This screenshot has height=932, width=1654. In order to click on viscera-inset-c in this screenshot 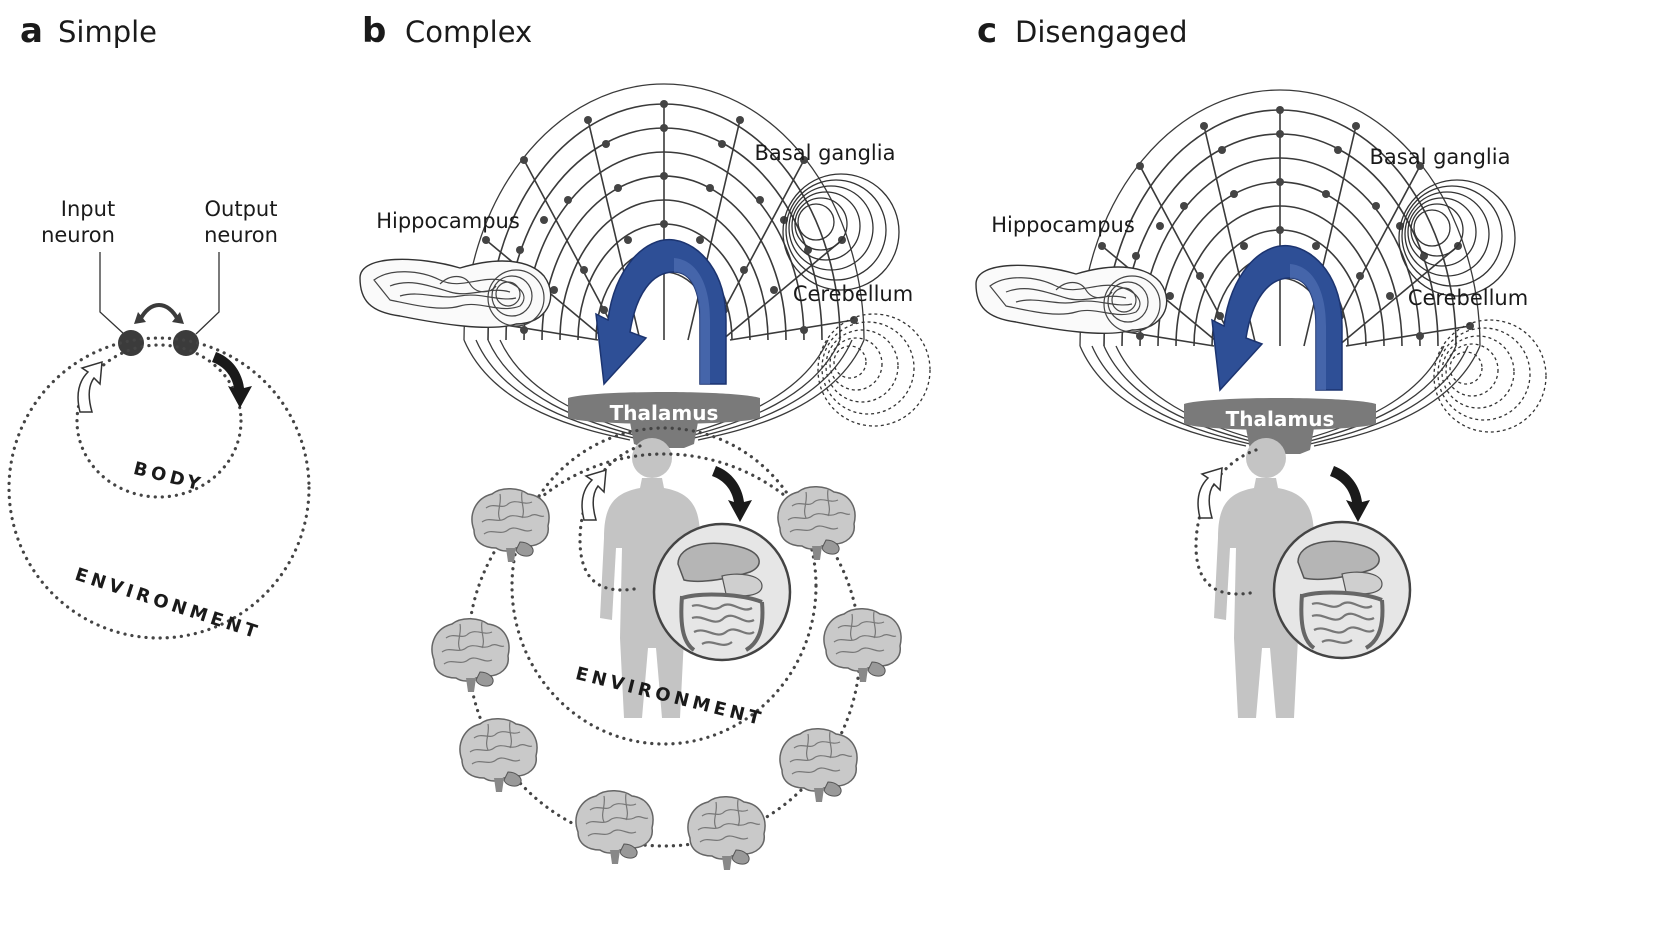, I will do `click(1342, 590)`.